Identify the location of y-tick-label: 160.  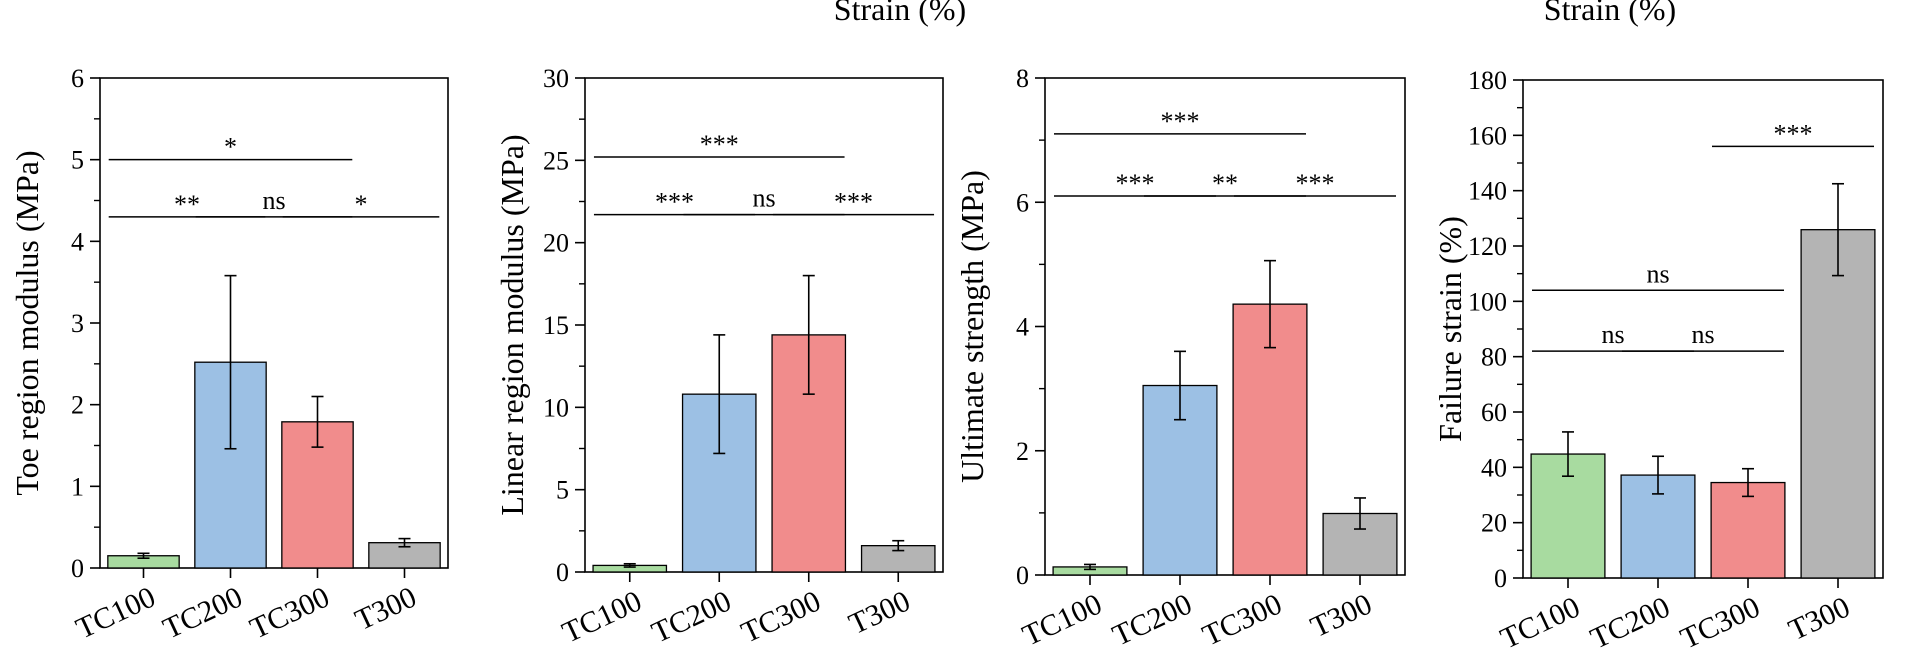
(1487, 135).